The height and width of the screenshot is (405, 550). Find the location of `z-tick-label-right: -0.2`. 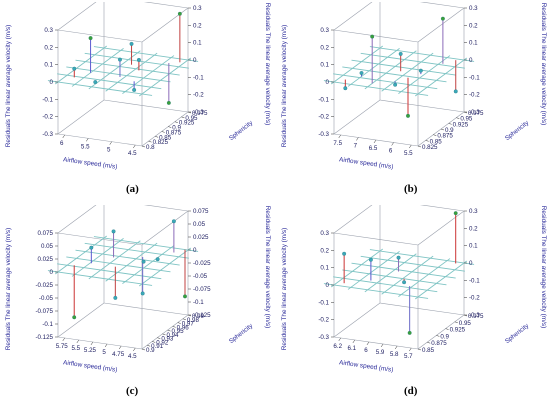

z-tick-label-right: -0.2 is located at coordinates (474, 95).